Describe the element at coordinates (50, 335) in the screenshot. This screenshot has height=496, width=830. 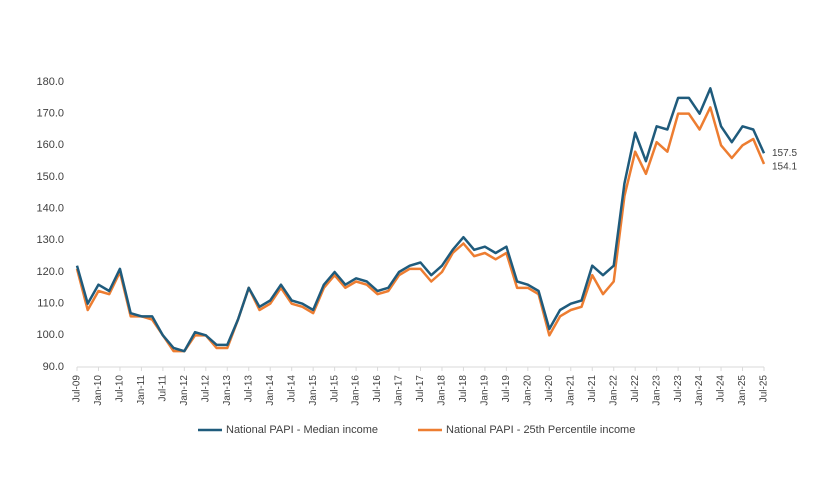
I see `y-tick-label: 100.0` at that location.